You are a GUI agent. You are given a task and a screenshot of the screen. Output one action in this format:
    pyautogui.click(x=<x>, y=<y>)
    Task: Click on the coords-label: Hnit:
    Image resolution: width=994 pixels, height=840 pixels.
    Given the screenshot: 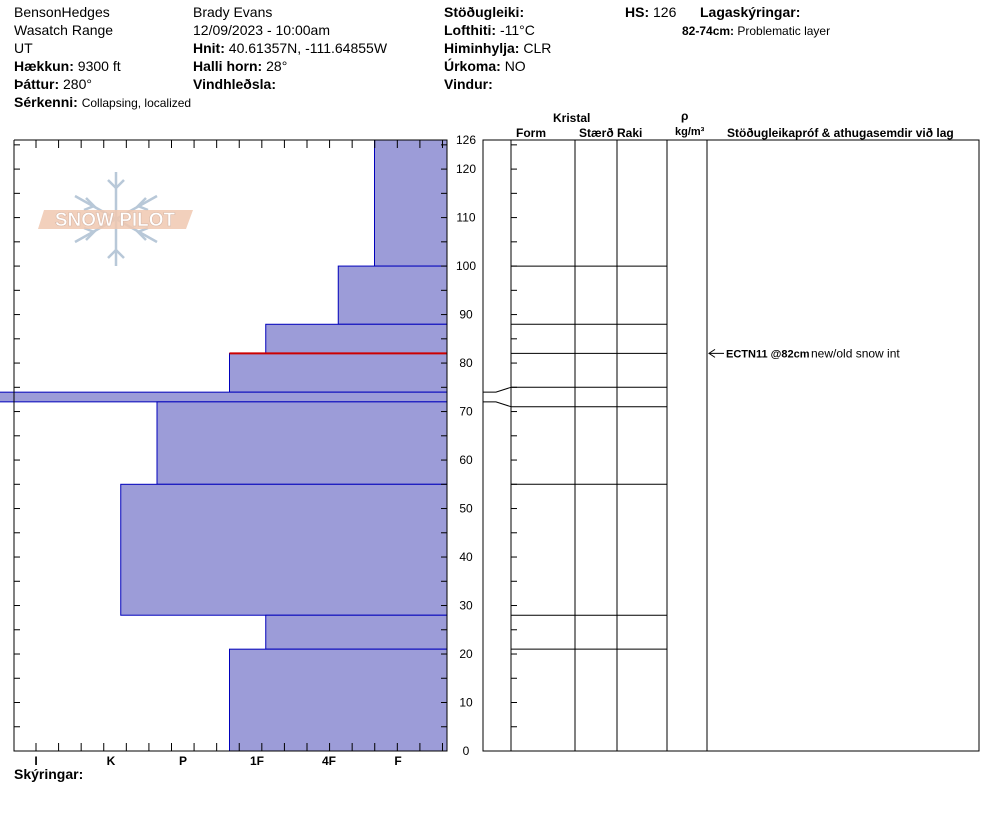 What is the action you would take?
    pyautogui.click(x=209, y=48)
    